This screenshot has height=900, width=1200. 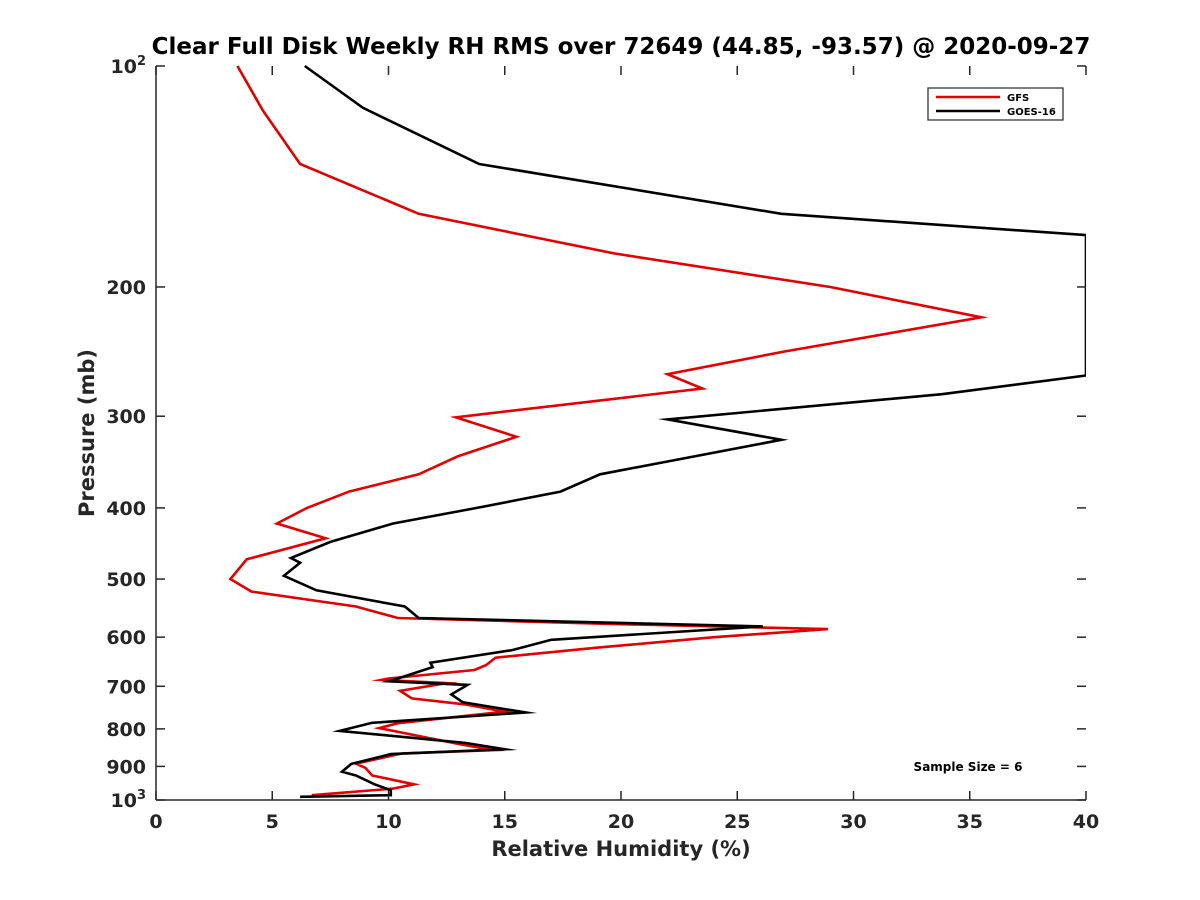 What do you see at coordinates (126, 580) in the screenshot?
I see `y-tick-label: 500` at bounding box center [126, 580].